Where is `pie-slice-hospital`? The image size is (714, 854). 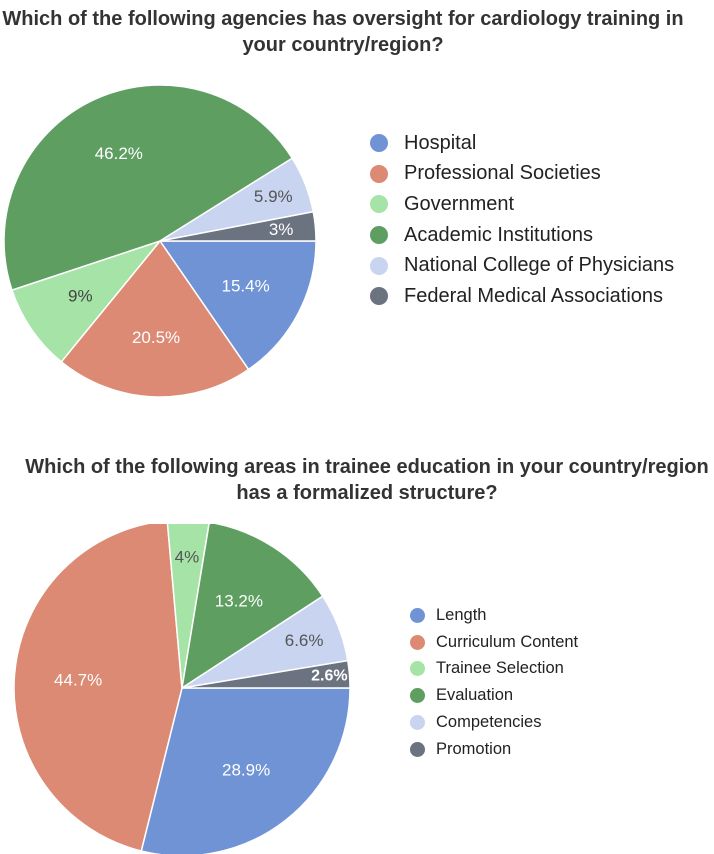
pie-slice-hospital is located at coordinates (237, 305).